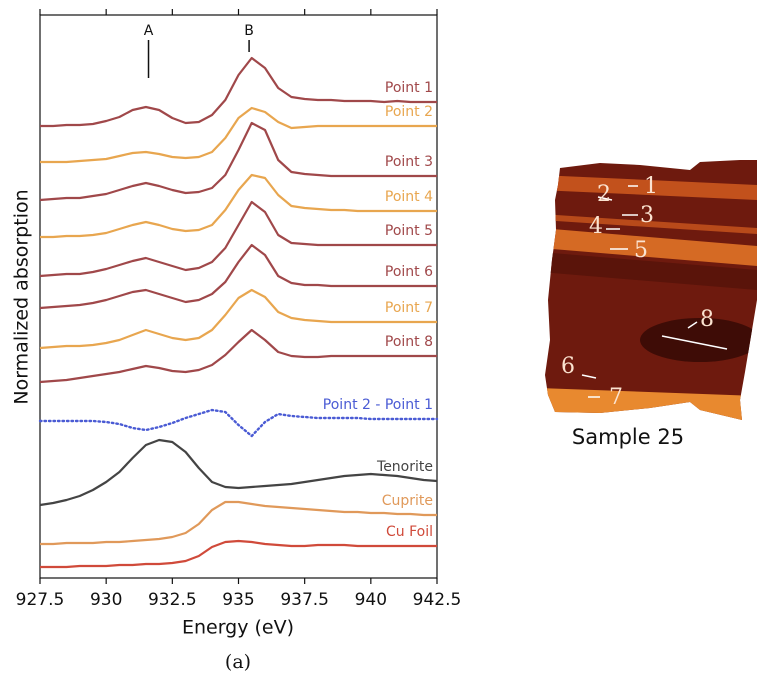 This screenshot has height=675, width=757. Describe the element at coordinates (404, 467) in the screenshot. I see `series-label: Tenorite` at that location.